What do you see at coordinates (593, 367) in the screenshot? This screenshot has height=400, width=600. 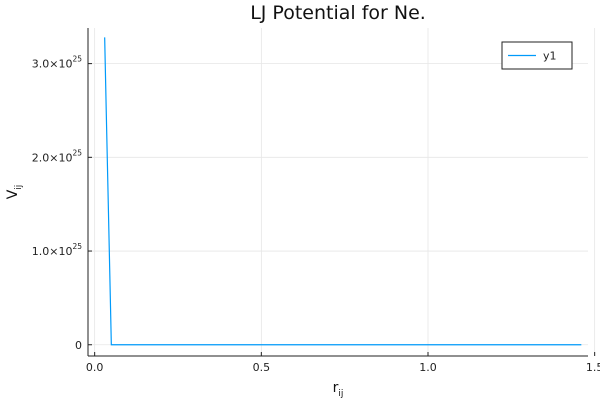 I see `x-tick-label: 1.5` at bounding box center [593, 367].